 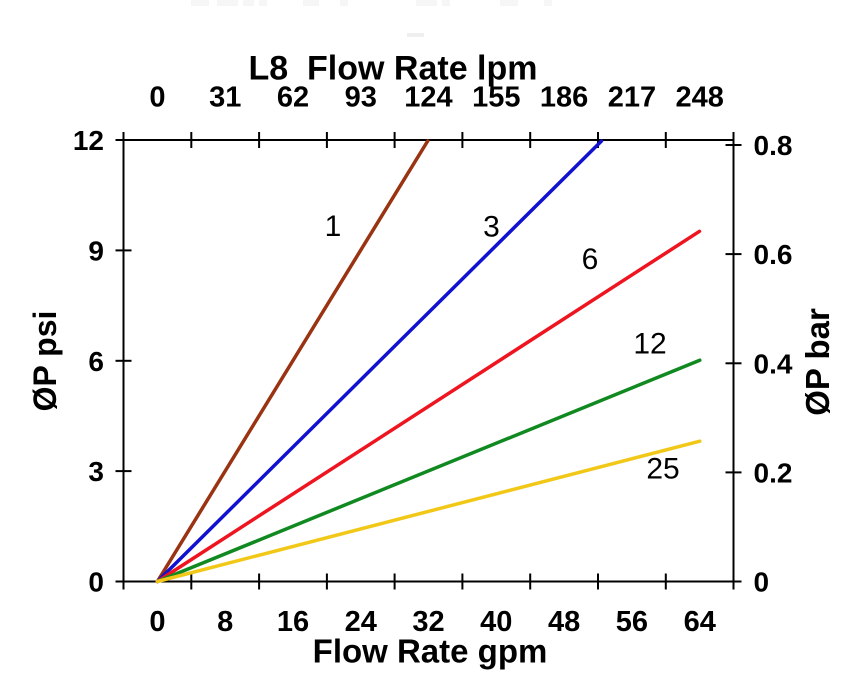 What do you see at coordinates (817, 362) in the screenshot?
I see `svg-text: ØP bar` at bounding box center [817, 362].